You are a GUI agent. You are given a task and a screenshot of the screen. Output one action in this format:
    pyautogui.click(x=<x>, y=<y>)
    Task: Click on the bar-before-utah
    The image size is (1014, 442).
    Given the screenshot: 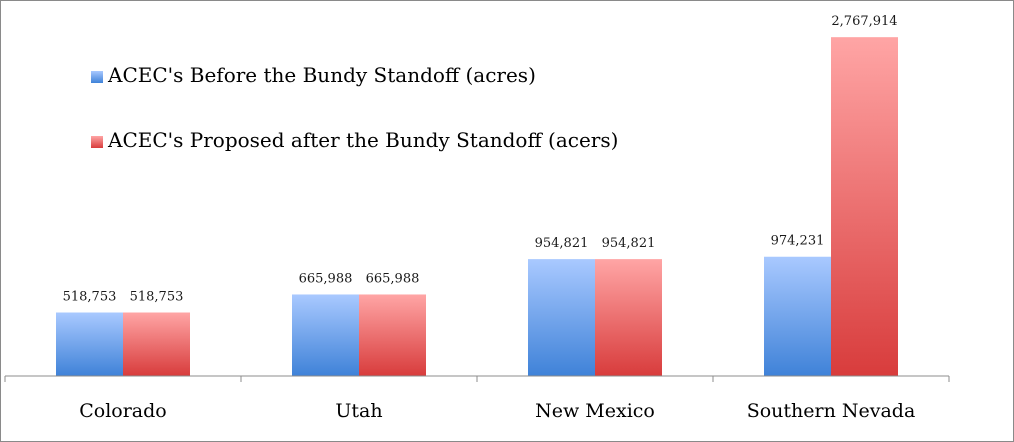 What is the action you would take?
    pyautogui.click(x=325, y=335)
    